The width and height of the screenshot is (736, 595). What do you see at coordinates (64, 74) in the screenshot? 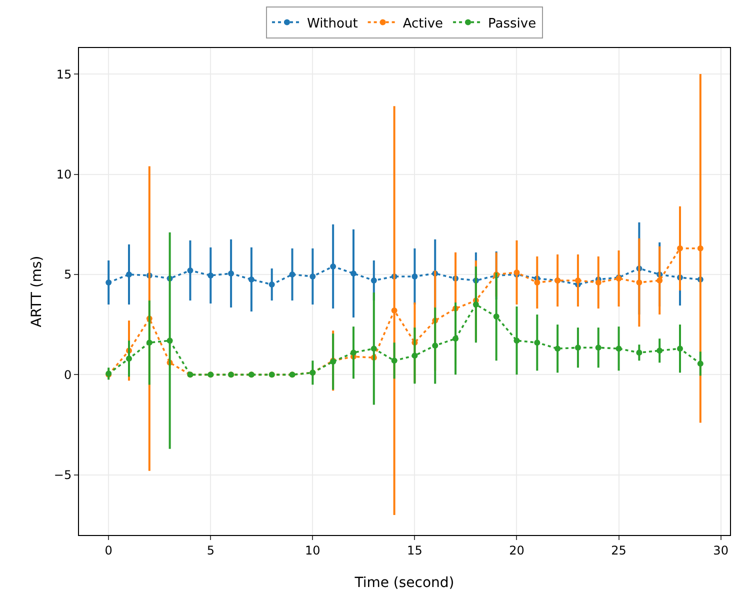
I see `y-tick-label: 15` at bounding box center [64, 74].